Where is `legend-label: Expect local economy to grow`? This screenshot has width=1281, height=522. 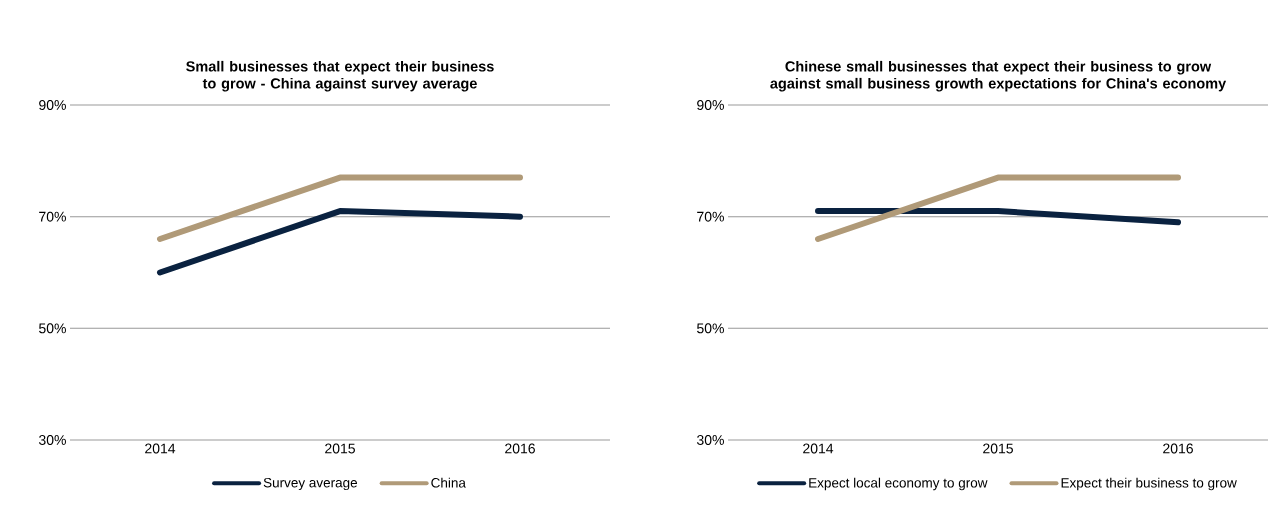
legend-label: Expect local economy to grow is located at coordinates (898, 484).